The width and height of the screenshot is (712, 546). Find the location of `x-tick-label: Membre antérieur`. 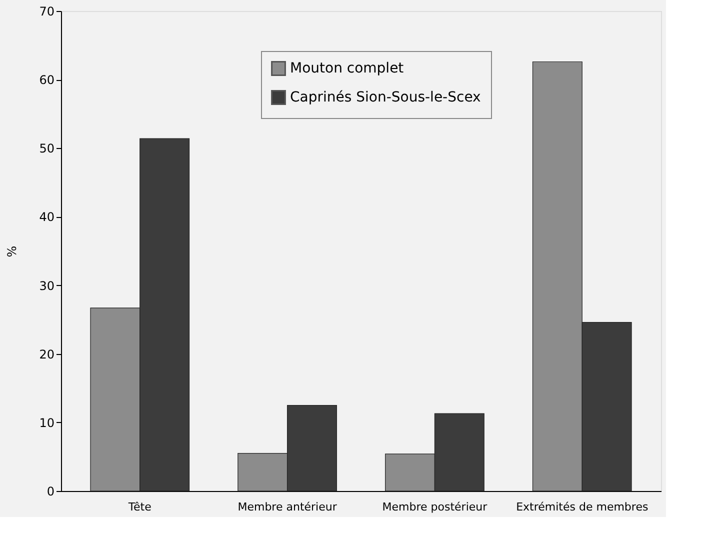

x-tick-label: Membre antérieur is located at coordinates (288, 507).